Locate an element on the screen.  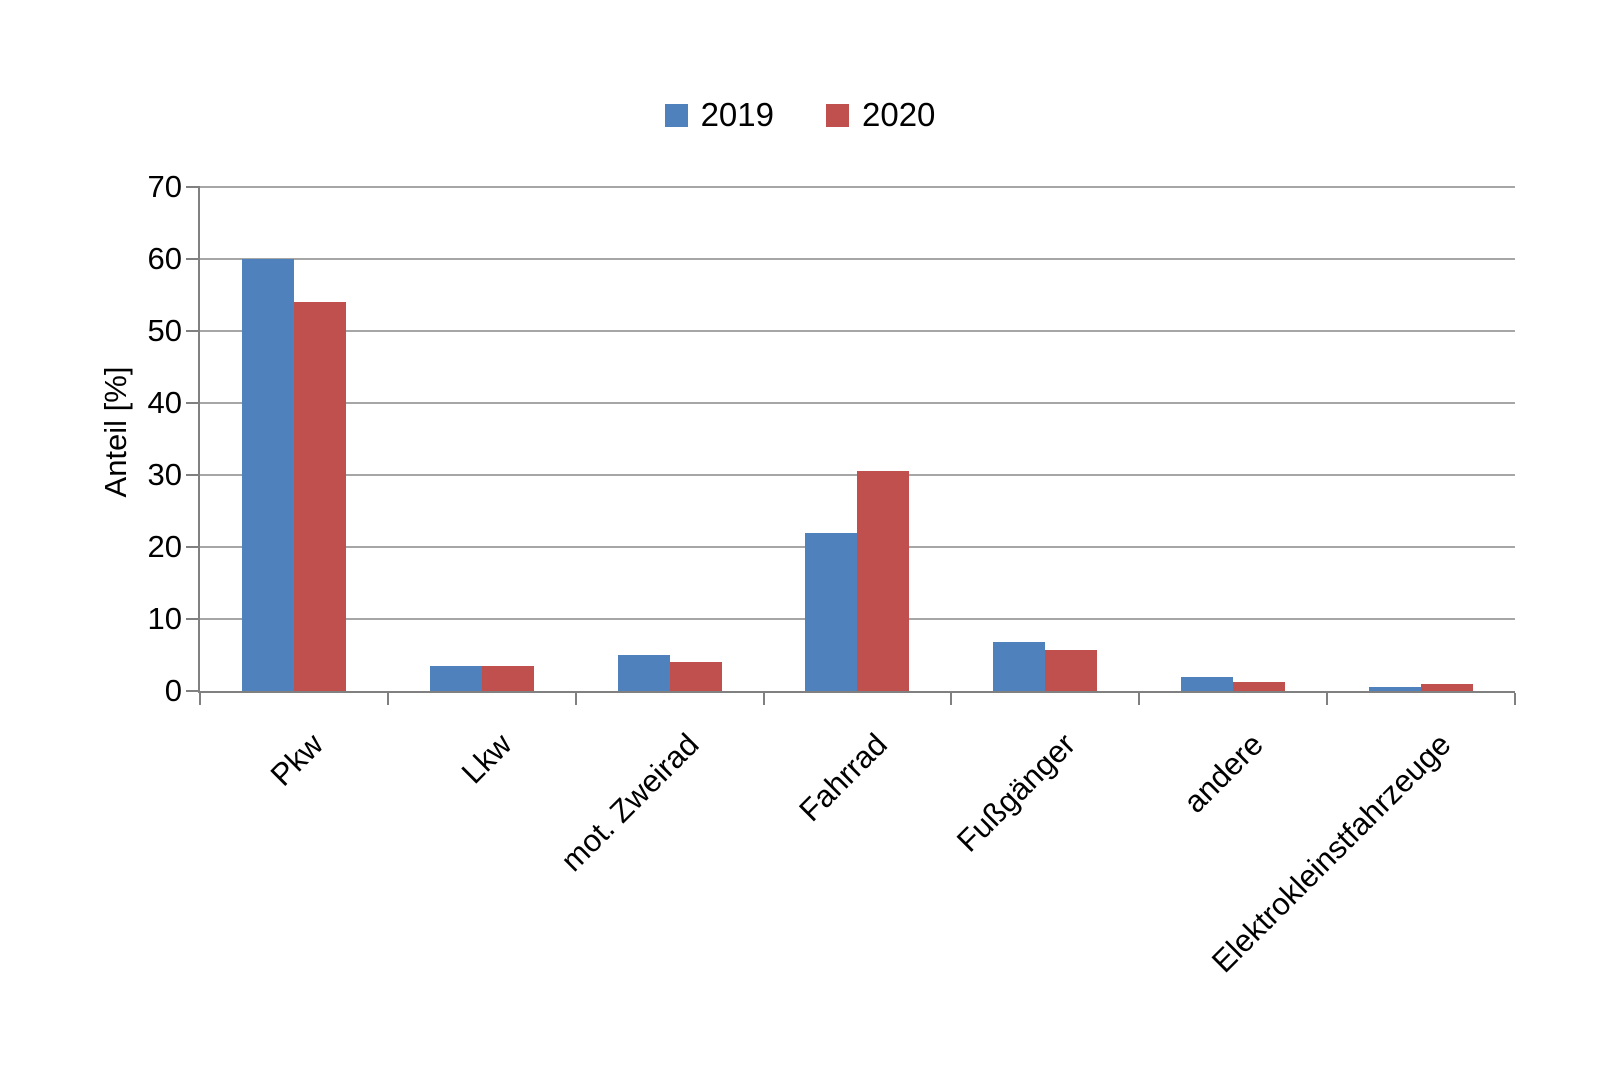
bar-group-Fahrrad is located at coordinates (858, 439).